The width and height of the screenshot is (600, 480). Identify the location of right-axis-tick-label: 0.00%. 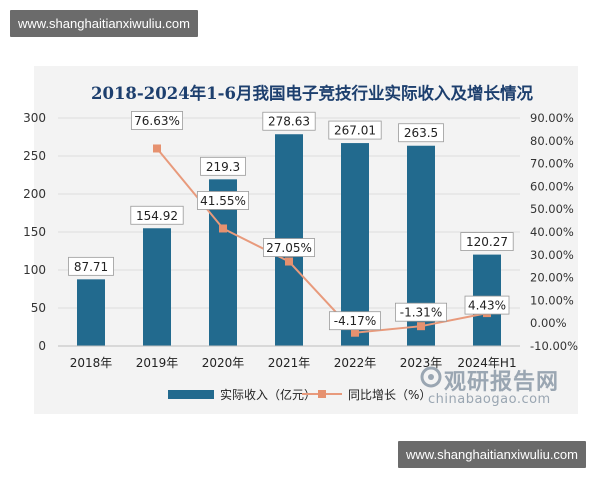
(548, 323).